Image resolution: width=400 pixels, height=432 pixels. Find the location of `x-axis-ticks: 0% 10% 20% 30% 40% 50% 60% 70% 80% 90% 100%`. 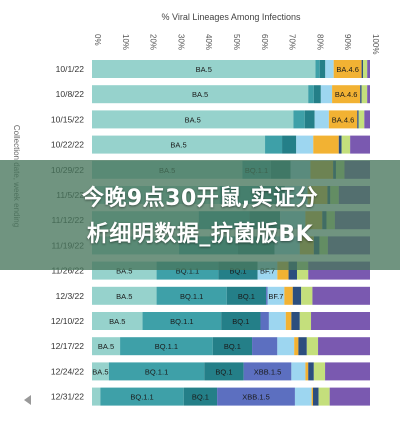

x-axis-ticks: 0% 10% 20% 30% 40% 50% 60% 70% 80% 90% 100% is located at coordinates (236, 44).